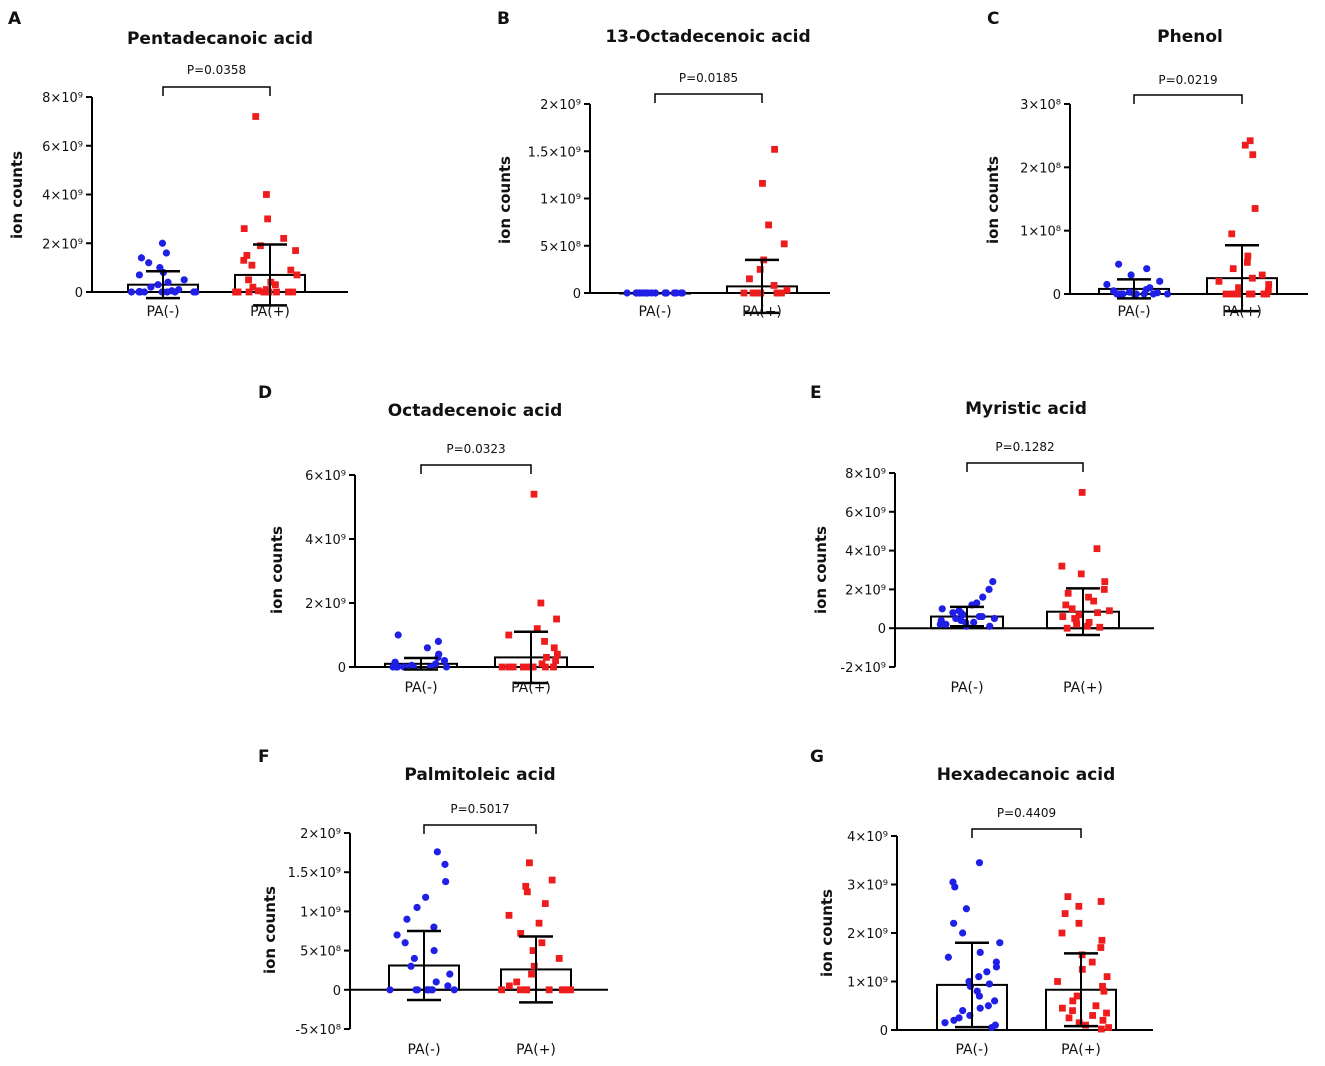 Image resolution: width=1325 pixels, height=1066 pixels. What do you see at coordinates (1187, 80) in the screenshot?
I see `p-value-label: P=0.0219` at bounding box center [1187, 80].